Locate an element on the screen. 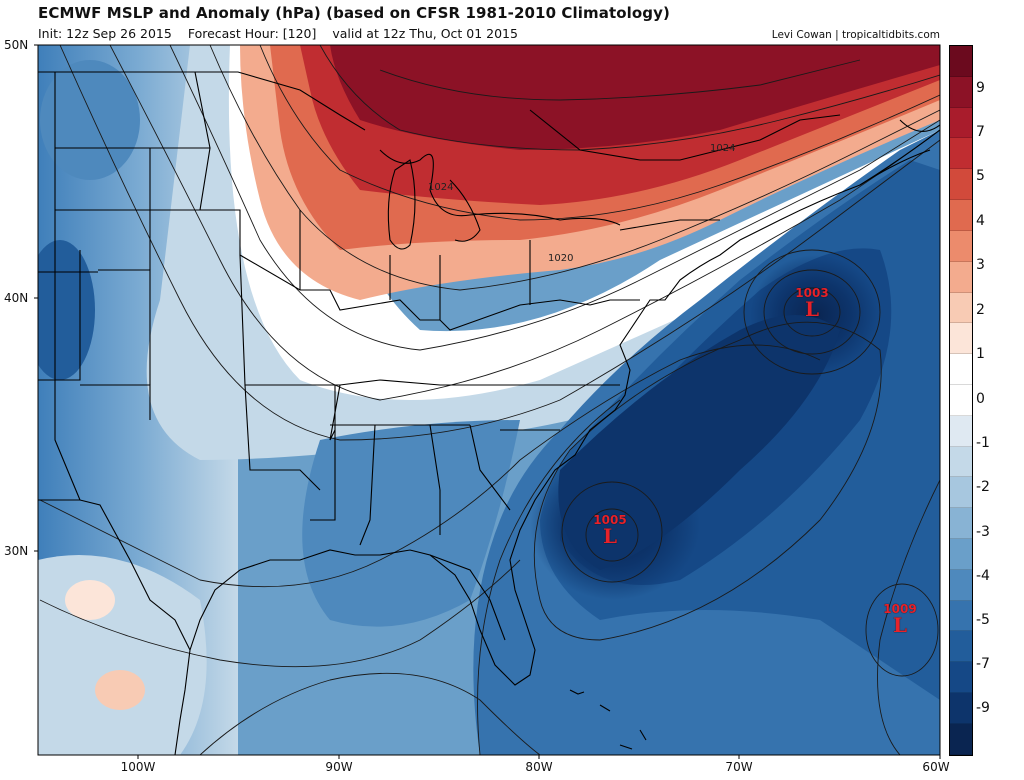  colorbar-label: -4 is located at coordinates (983, 576).